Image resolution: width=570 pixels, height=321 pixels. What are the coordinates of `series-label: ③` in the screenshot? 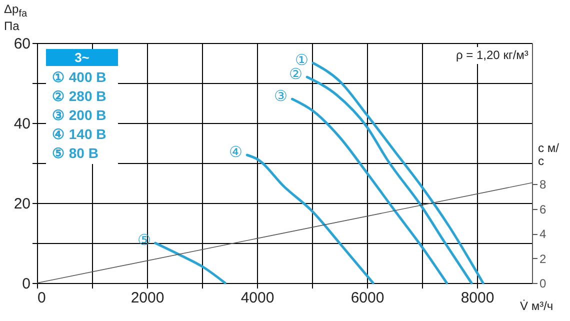 It's located at (281, 96).